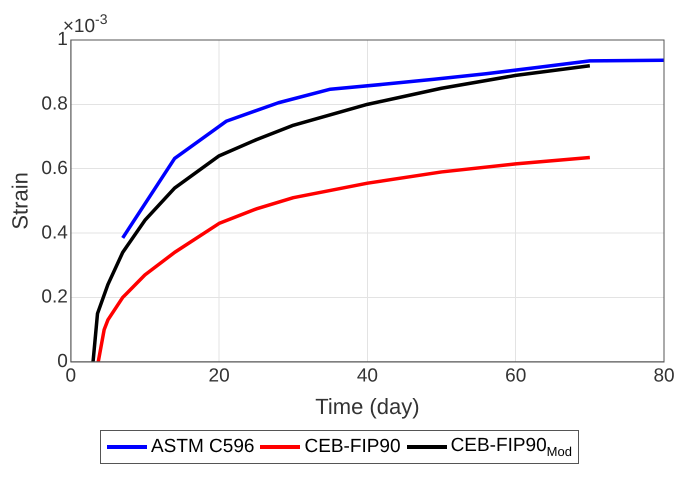 The image size is (678, 481). Describe the element at coordinates (511, 447) in the screenshot. I see `legend-label: CEB-FIP90$_{Mod}$` at that location.